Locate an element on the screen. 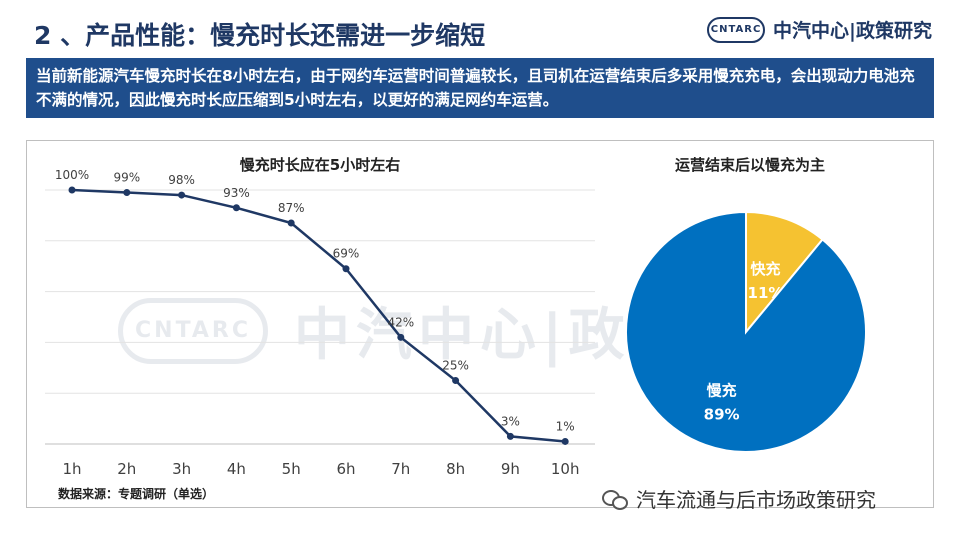 The image size is (960, 540). line-chart-title: 慢充时长应在5小时左右 is located at coordinates (320, 165).